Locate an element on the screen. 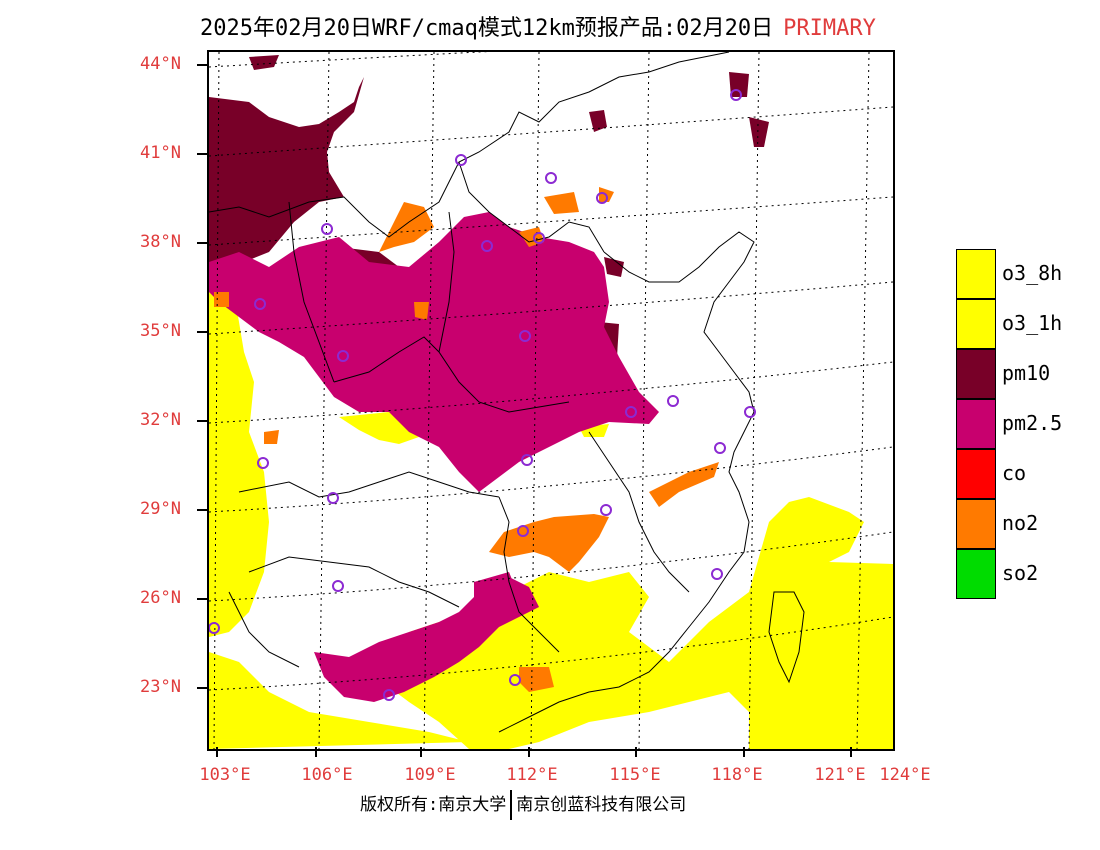  legend-item-pm25: pm2.5 is located at coordinates (1016, 424).